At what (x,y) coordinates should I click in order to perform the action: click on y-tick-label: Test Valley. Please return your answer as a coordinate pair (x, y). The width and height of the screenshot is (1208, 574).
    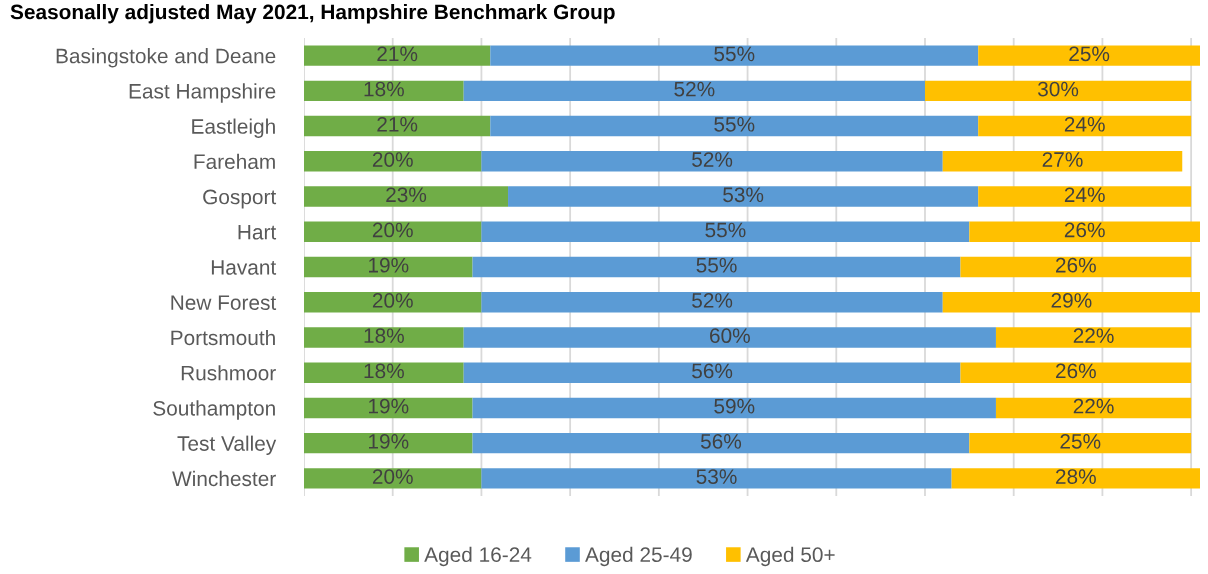
    Looking at the image, I should click on (227, 445).